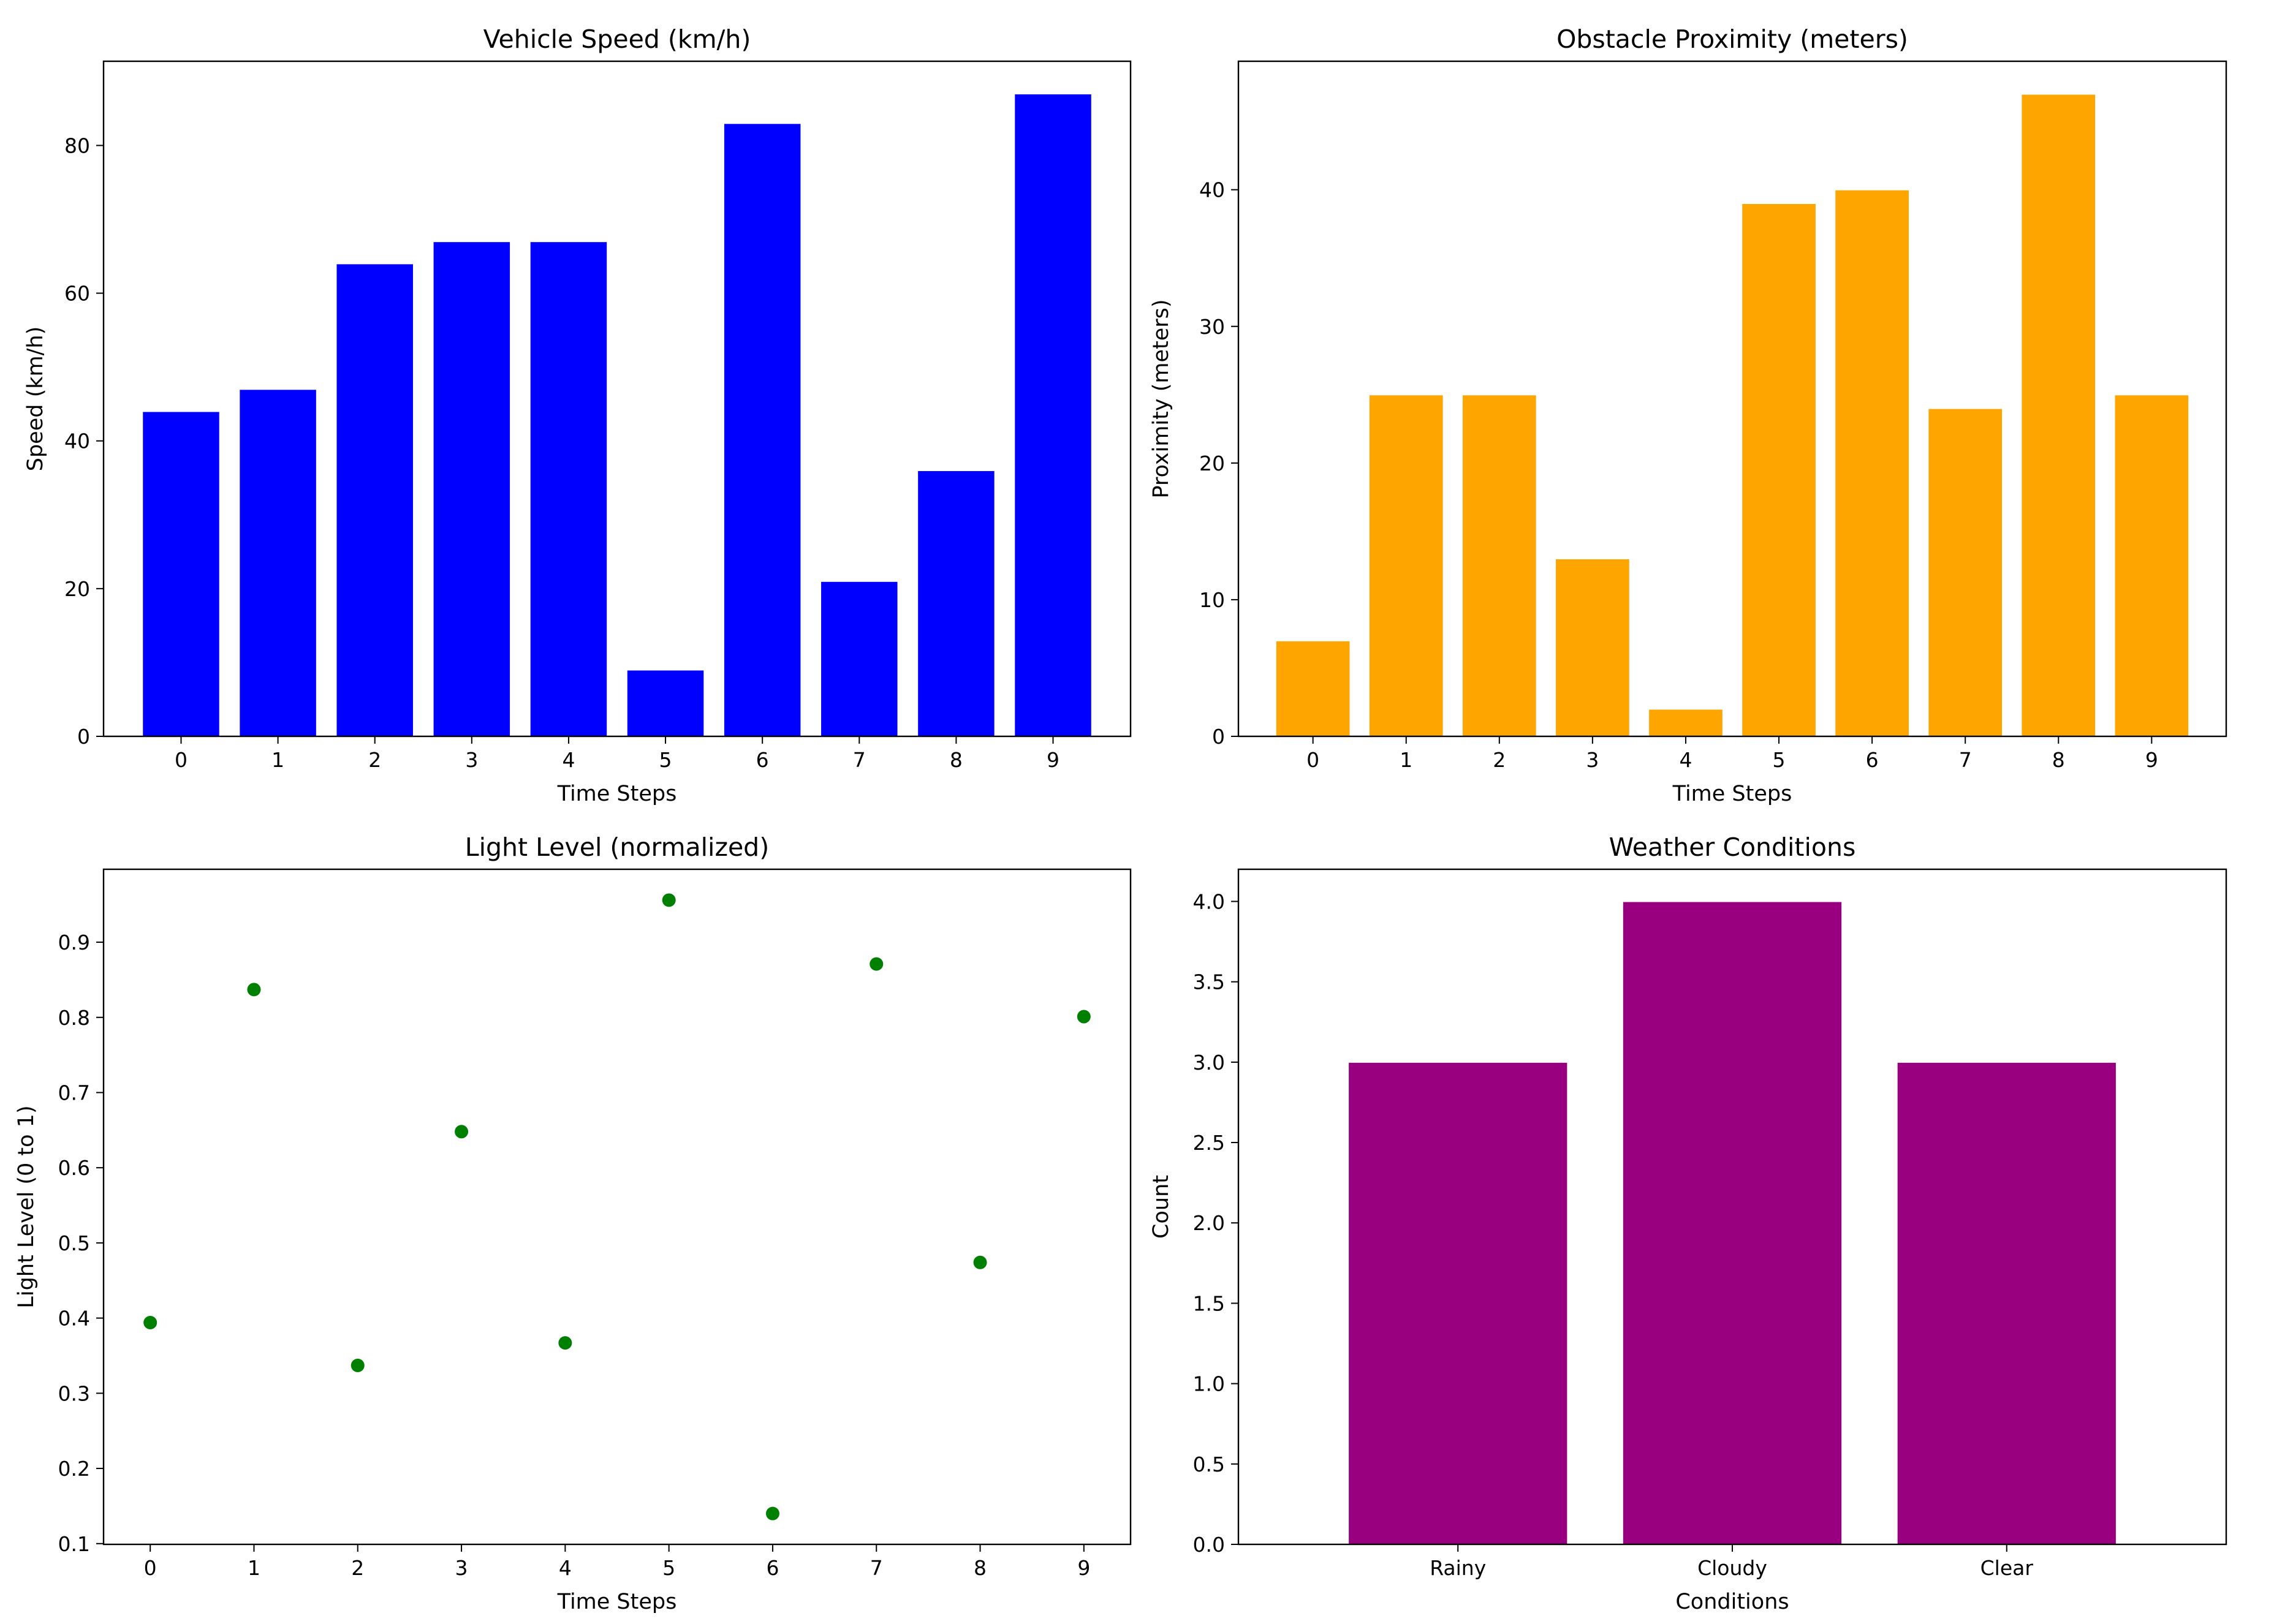 The height and width of the screenshot is (1624, 2293). What do you see at coordinates (1209, 982) in the screenshot?
I see `y-tick-label: 3.5` at bounding box center [1209, 982].